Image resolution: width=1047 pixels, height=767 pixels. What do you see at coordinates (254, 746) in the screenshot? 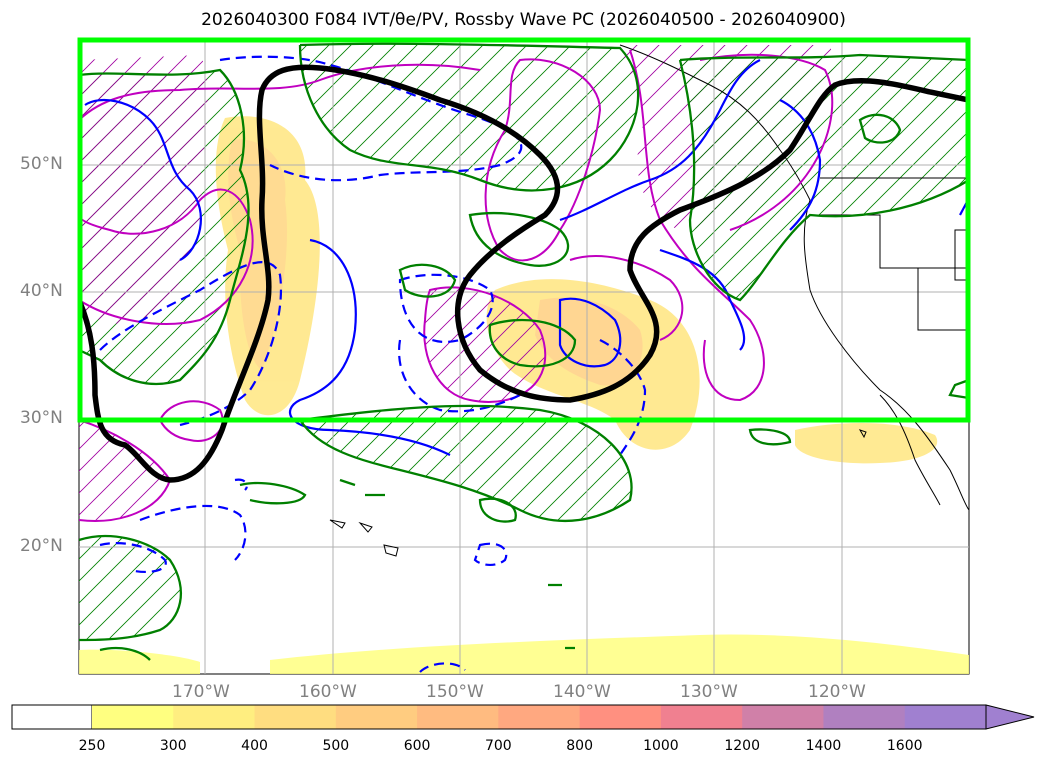
I see `colorbar-tick-label: 400` at bounding box center [254, 746].